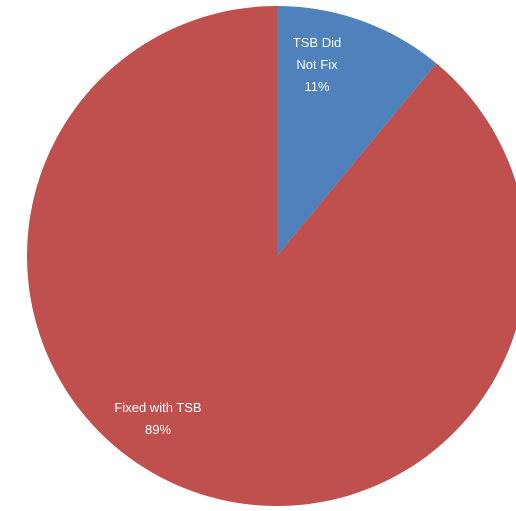 Image resolution: width=516 pixels, height=511 pixels. I want to click on pie-label-line: Not Fix, so click(317, 64).